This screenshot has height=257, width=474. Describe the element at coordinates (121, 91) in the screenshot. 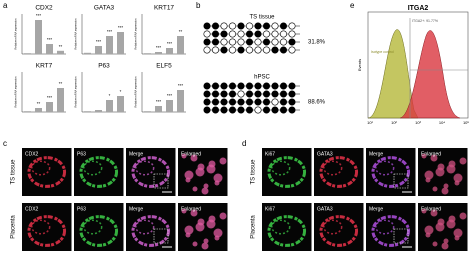

I see `significance: *` at that location.